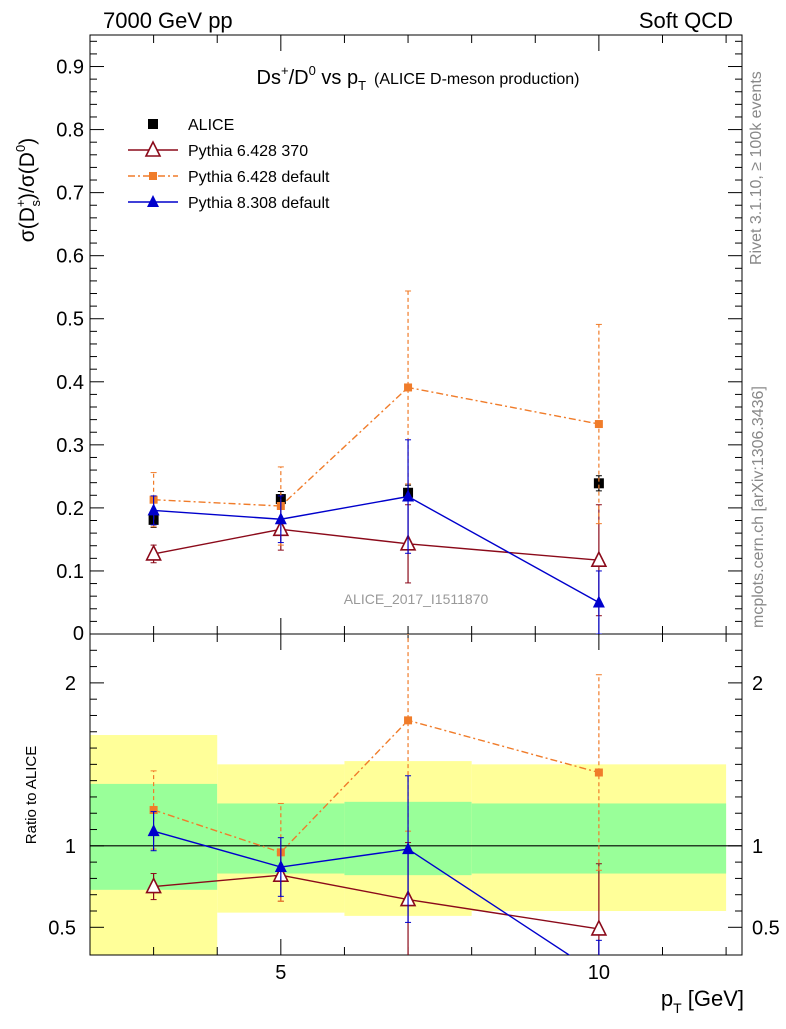 Image resolution: width=786 pixels, height=1029 pixels. What do you see at coordinates (280, 973) in the screenshot?
I see `ratio-xtick-label: 5` at bounding box center [280, 973].